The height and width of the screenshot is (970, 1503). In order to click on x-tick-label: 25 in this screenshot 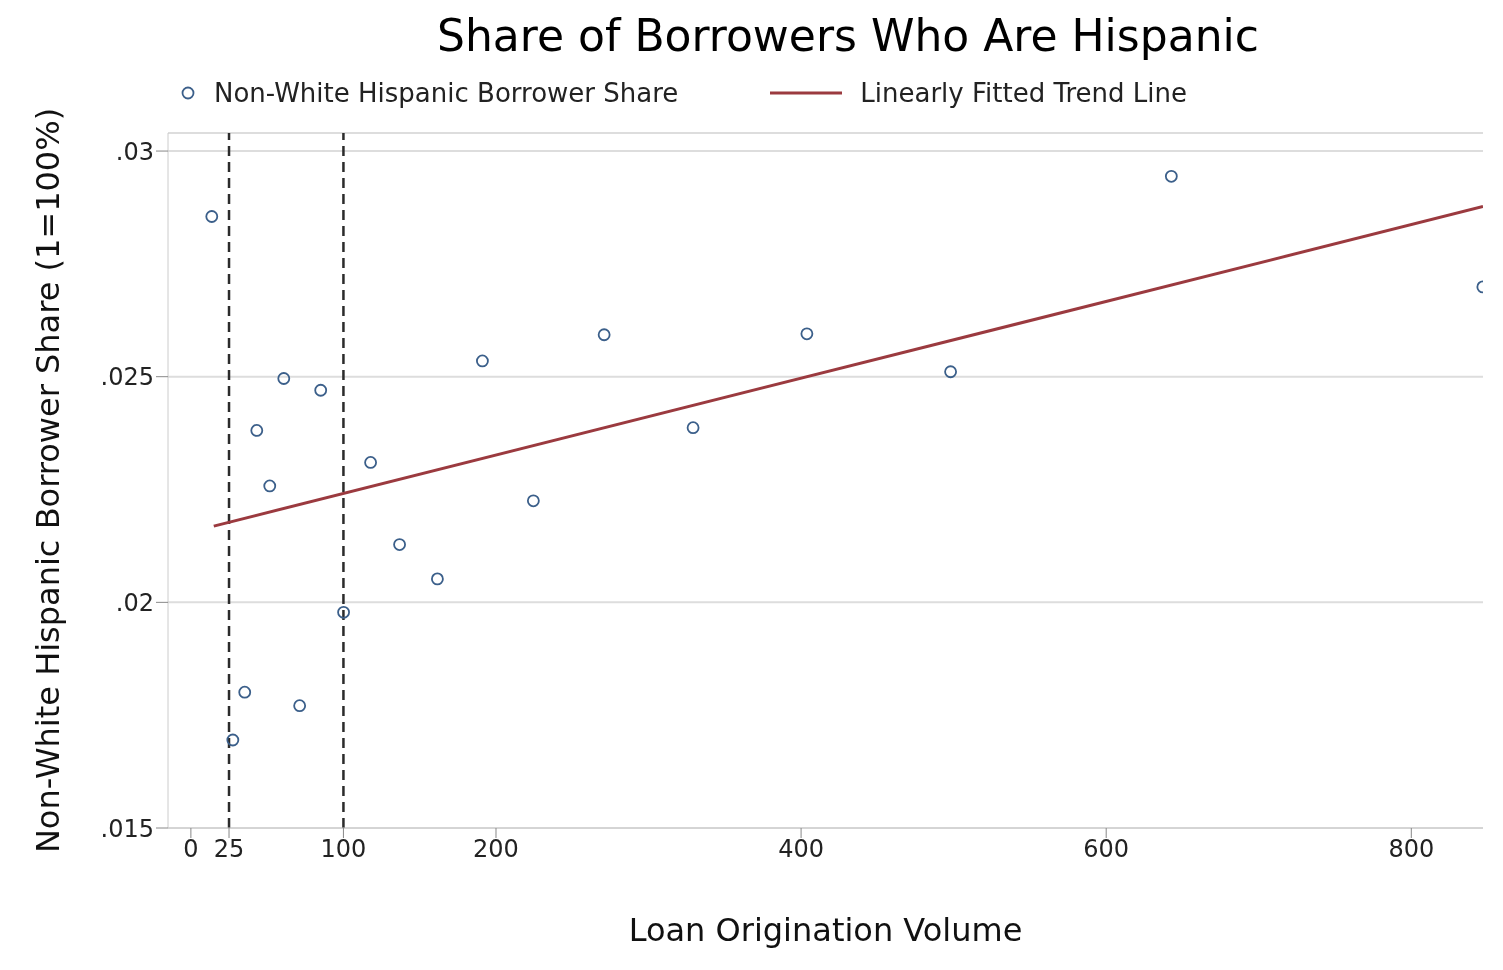, I will do `click(229, 849)`.